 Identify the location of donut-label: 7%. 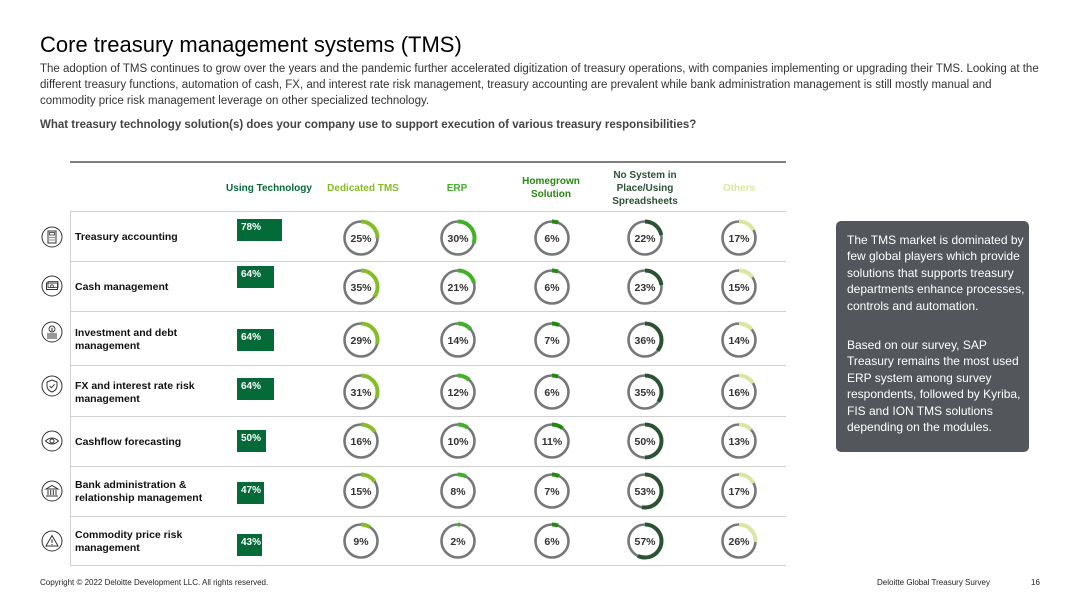
(552, 341).